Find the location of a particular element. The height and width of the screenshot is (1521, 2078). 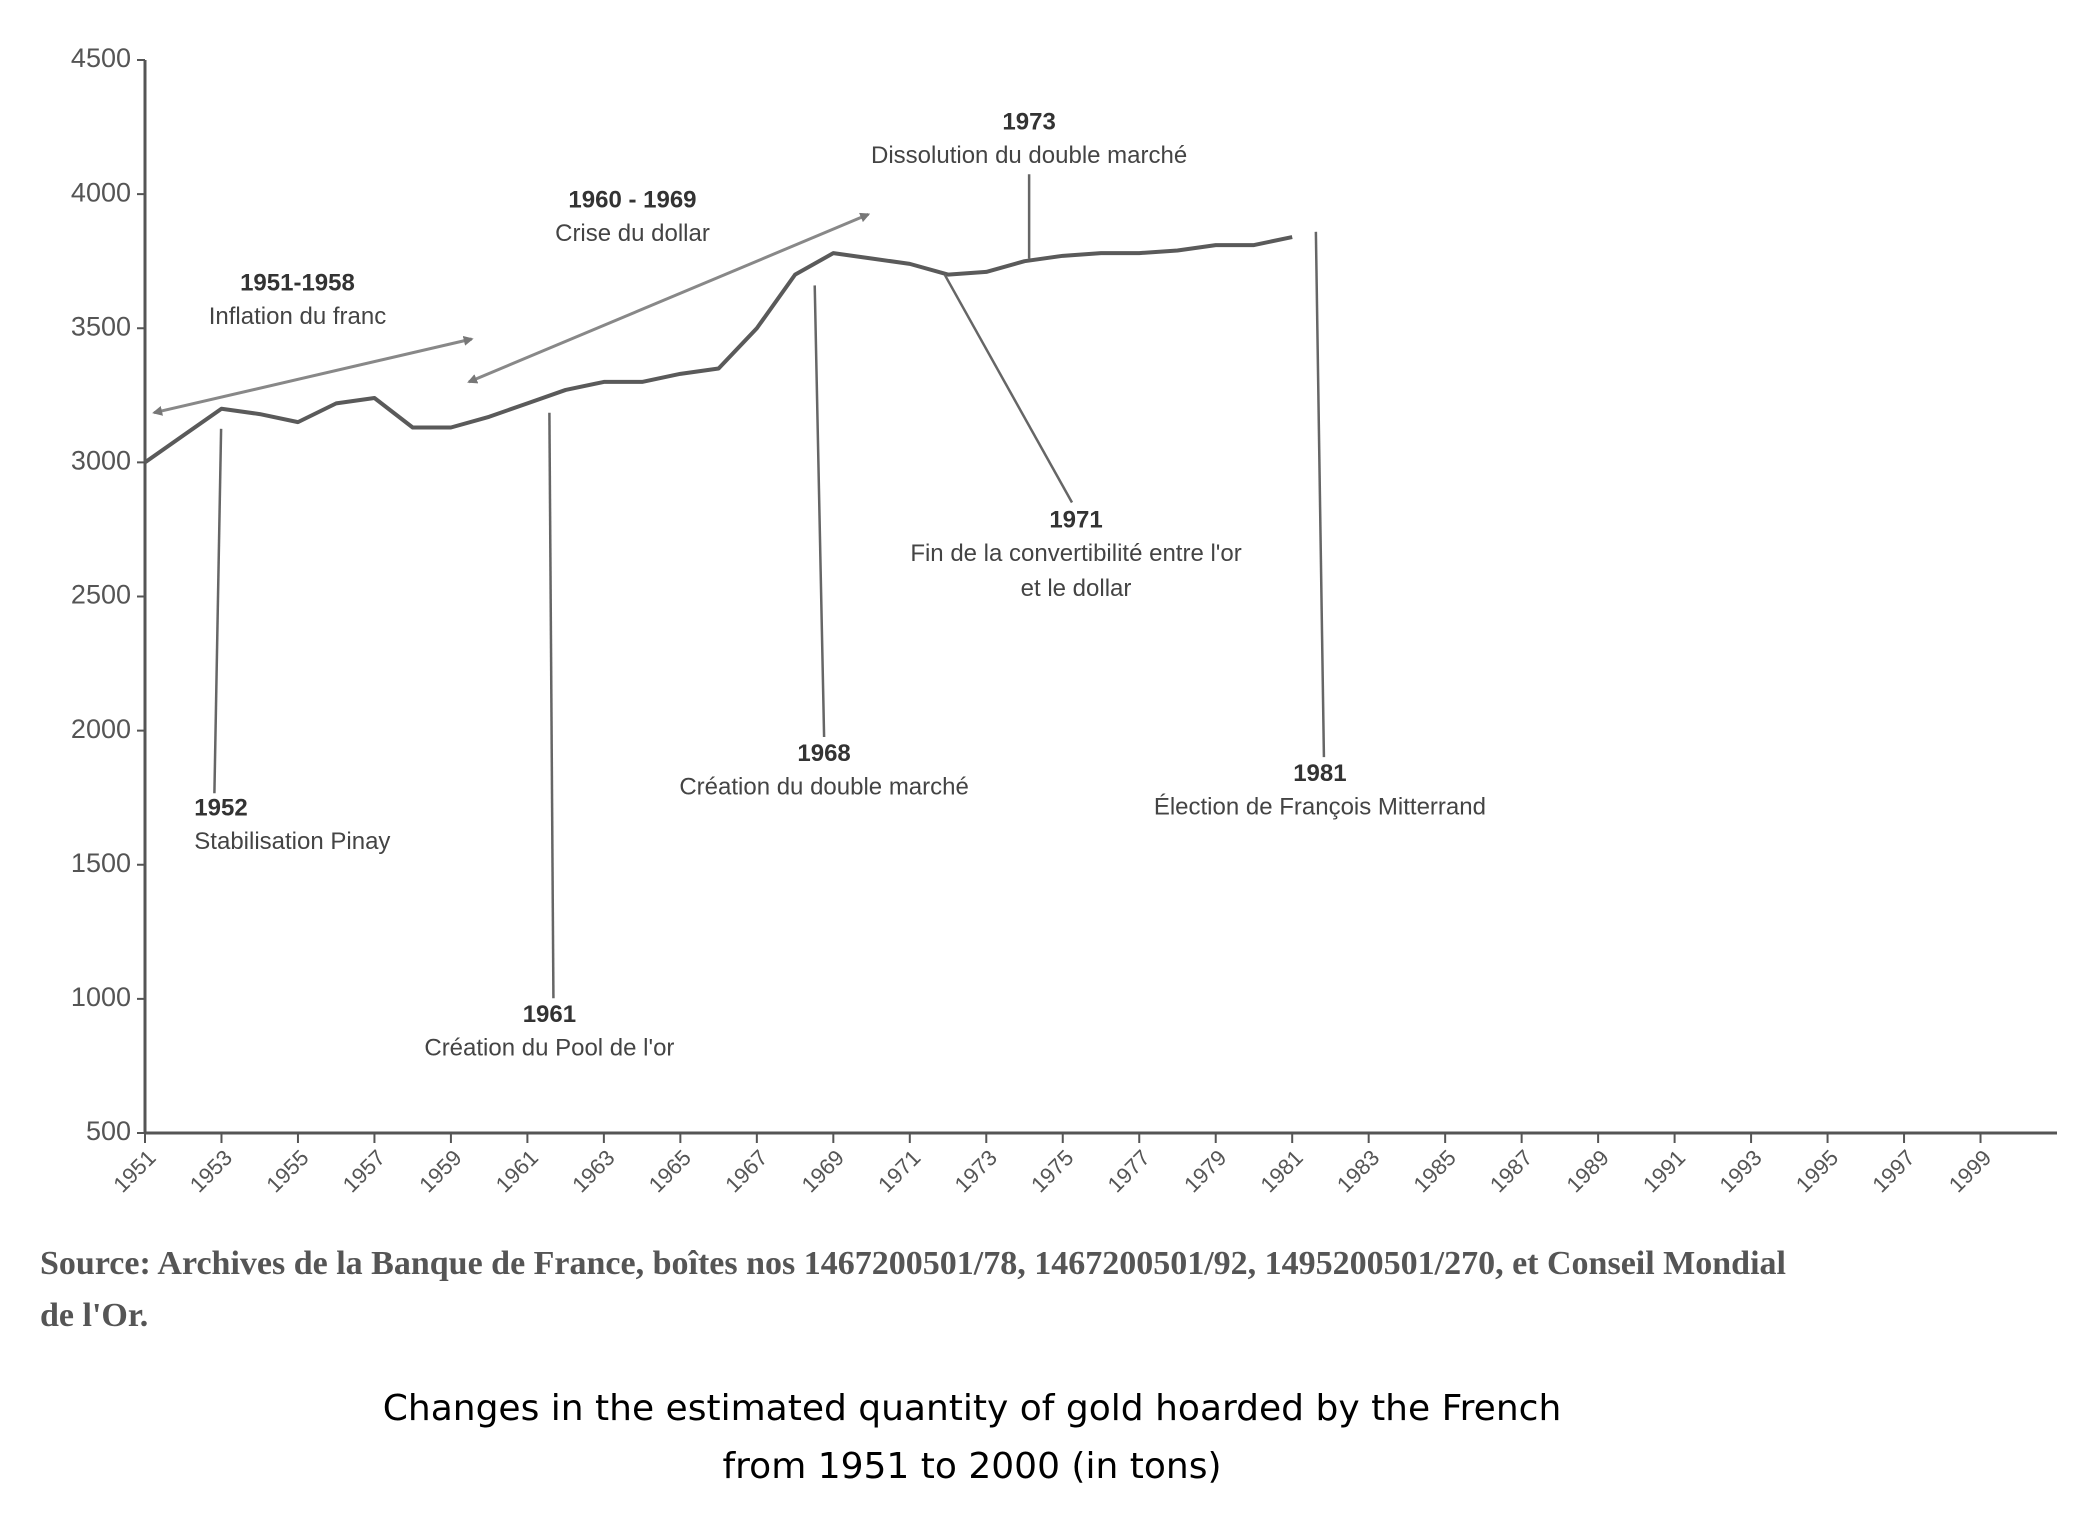

x-tick-label: 1985 is located at coordinates (1435, 1171).